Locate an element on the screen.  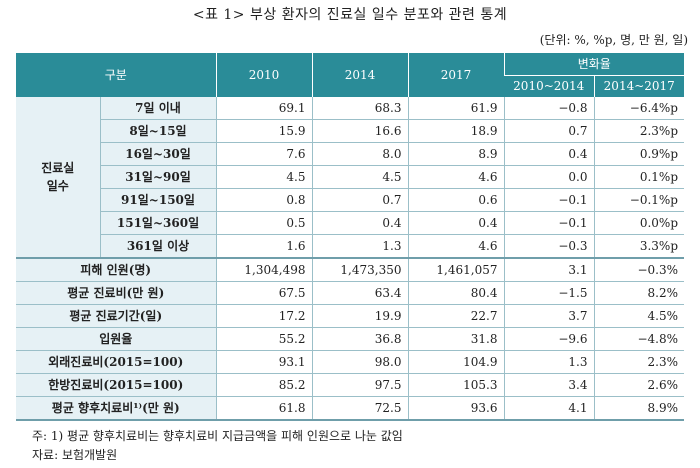
cell-v2010: 61.8 is located at coordinates (263, 408).